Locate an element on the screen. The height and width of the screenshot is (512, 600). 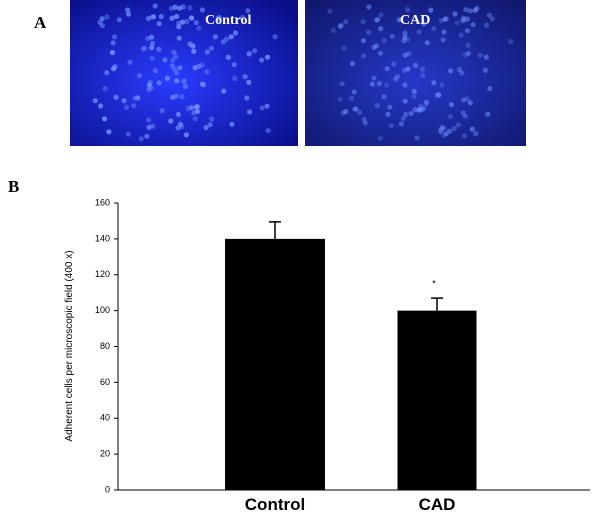
panel-label: B is located at coordinates (13, 186).